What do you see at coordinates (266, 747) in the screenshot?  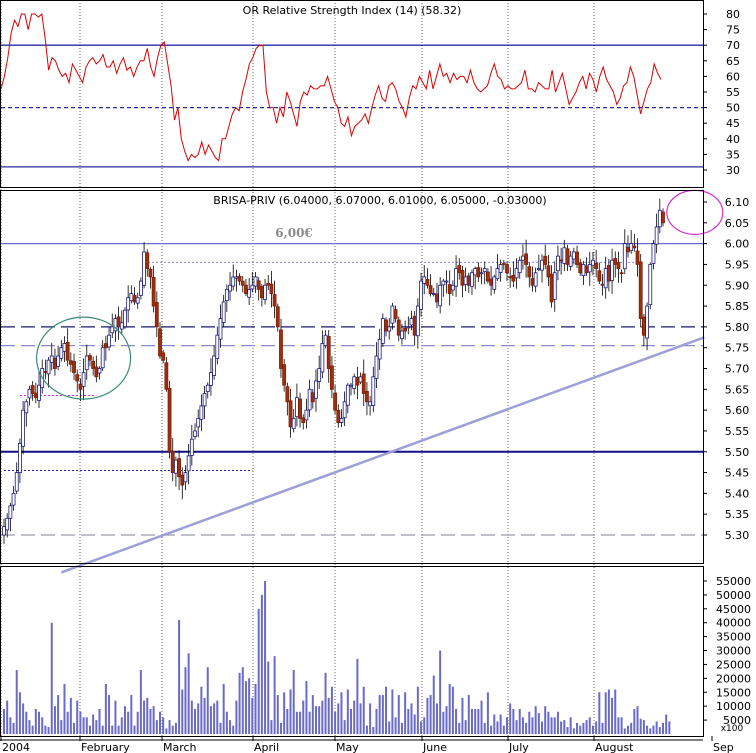 I see `month-label: April` at bounding box center [266, 747].